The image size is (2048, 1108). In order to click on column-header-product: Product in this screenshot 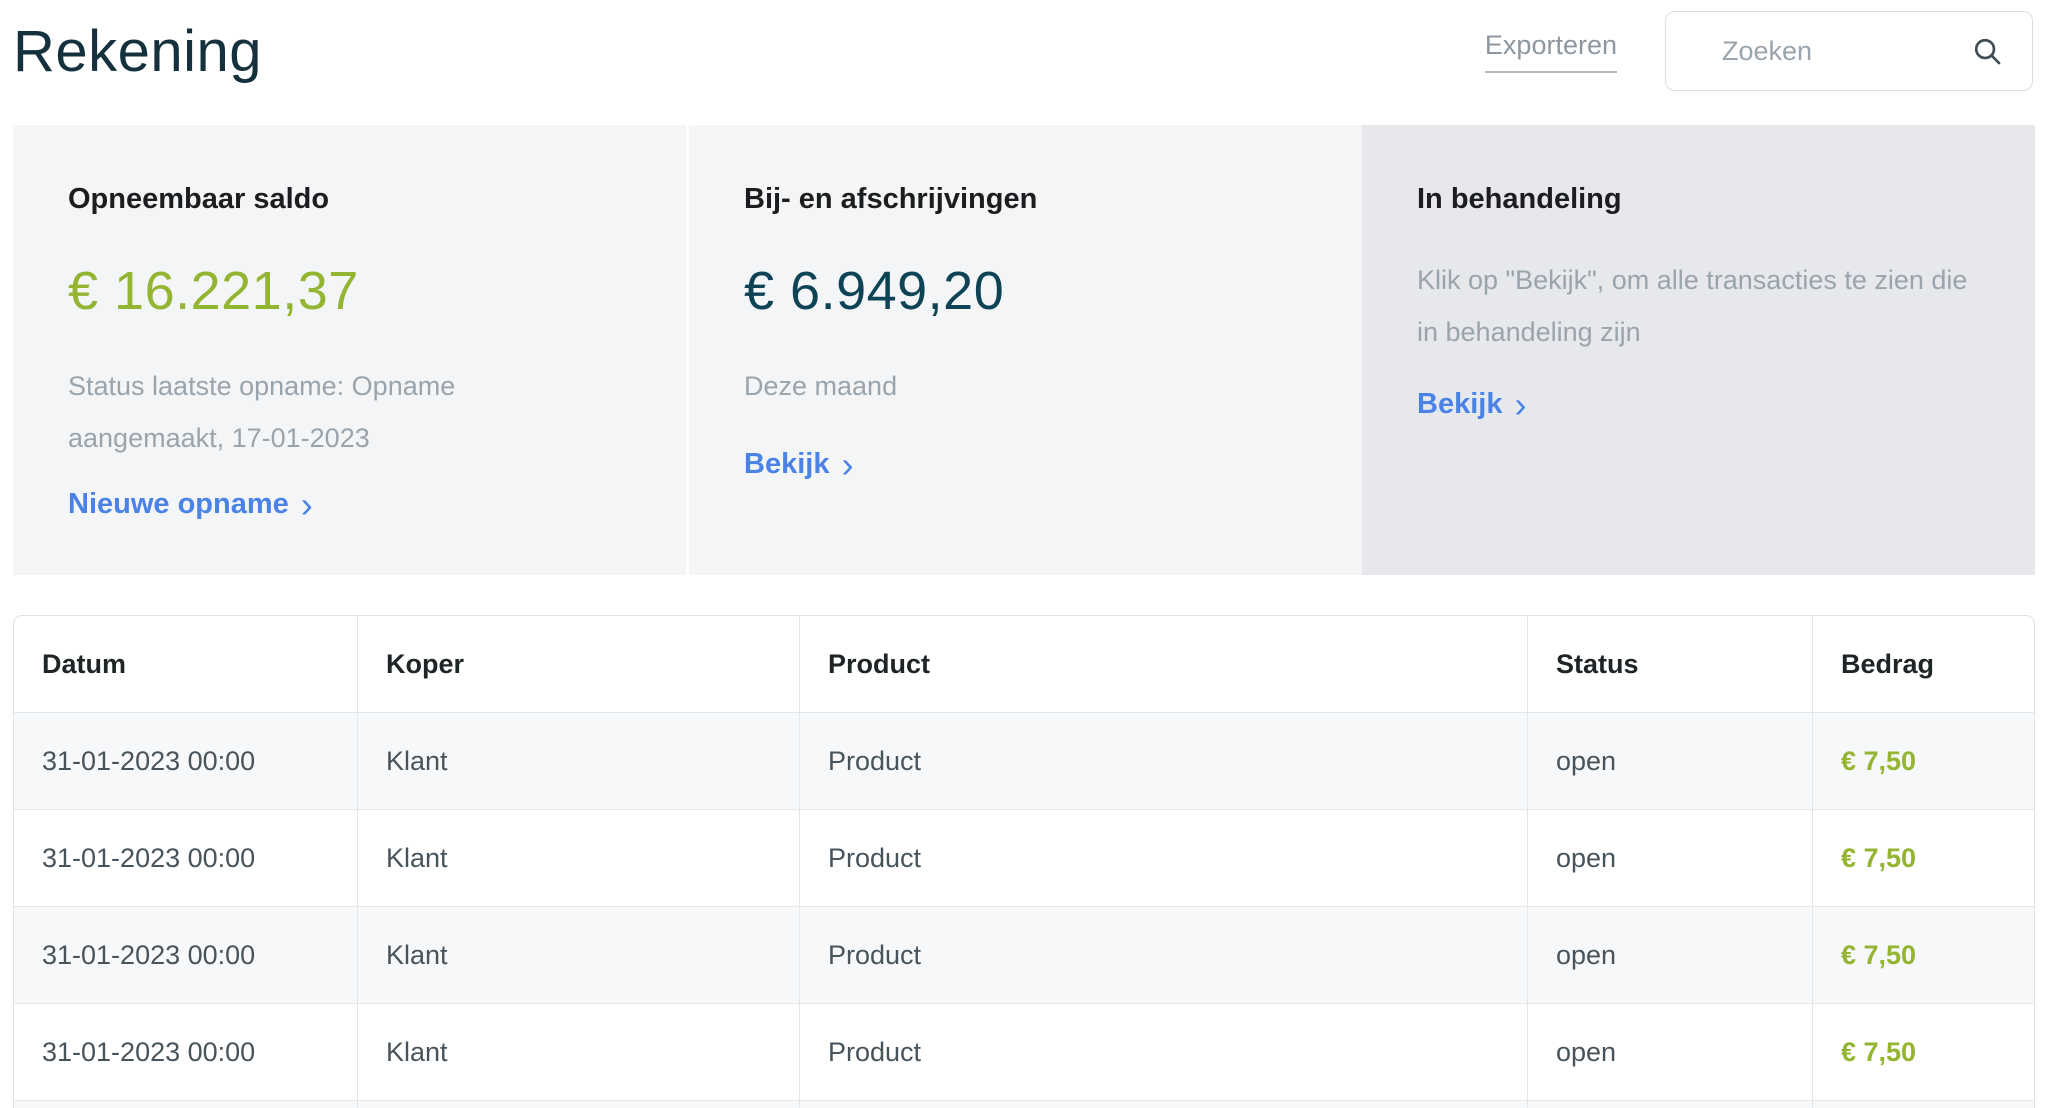, I will do `click(1164, 664)`.